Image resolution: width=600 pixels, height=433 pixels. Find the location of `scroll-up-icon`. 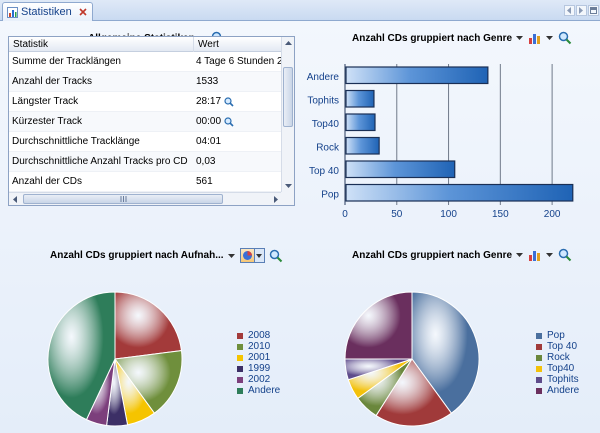

scroll-up-icon is located at coordinates (288, 43).